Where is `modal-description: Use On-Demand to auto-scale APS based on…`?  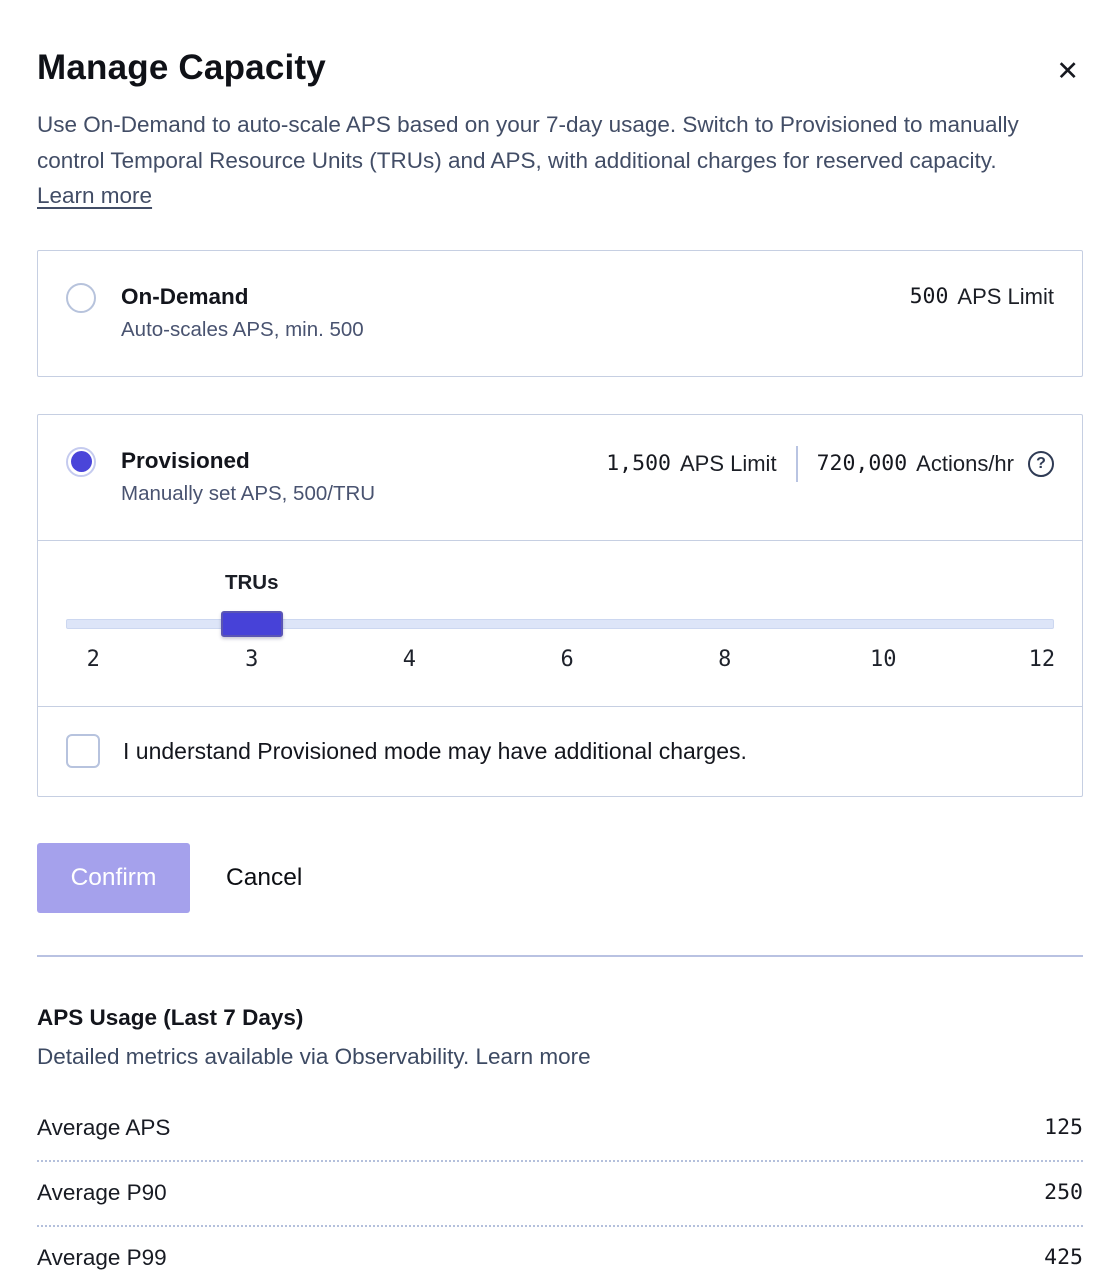 modal-description: Use On-Demand to auto-scale APS based on… is located at coordinates (538, 160).